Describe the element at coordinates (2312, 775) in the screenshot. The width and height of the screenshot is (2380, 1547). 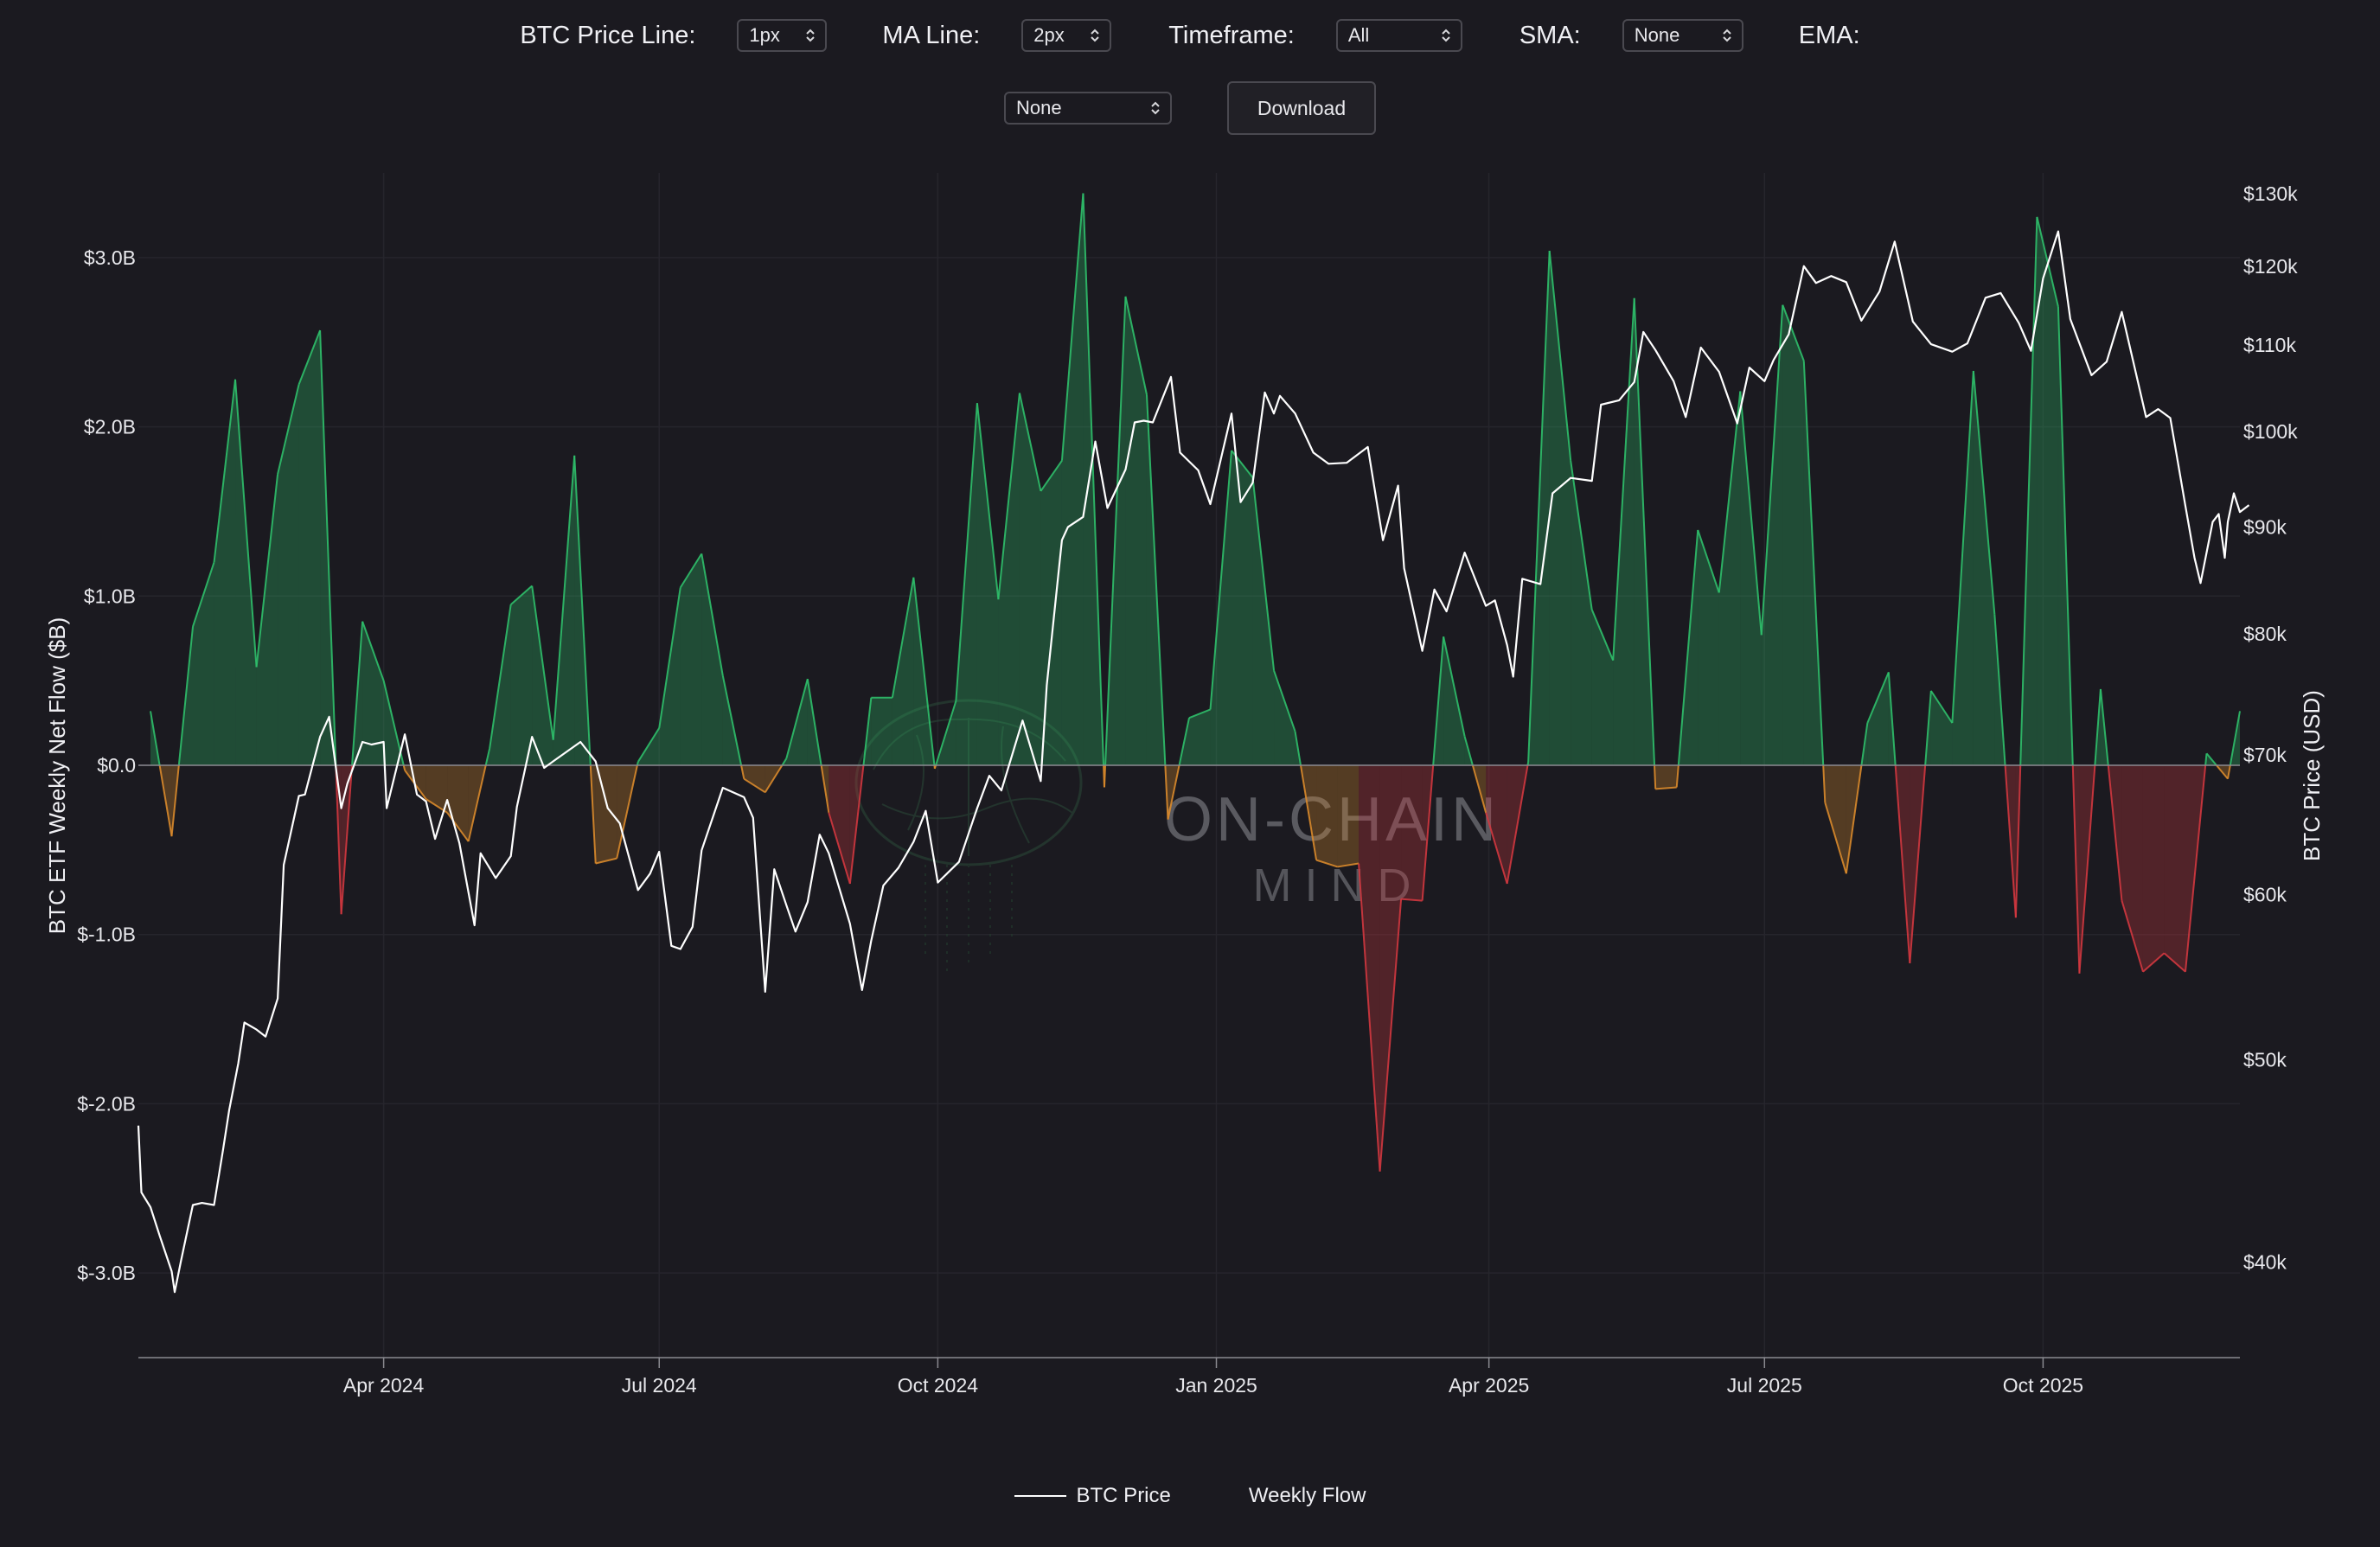
I see `right-axis-label: BTC Price (USD)` at that location.